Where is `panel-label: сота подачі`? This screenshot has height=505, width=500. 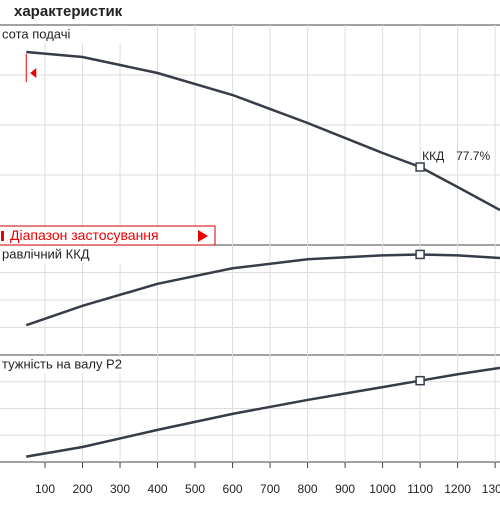
panel-label: сота подачі is located at coordinates (36, 33).